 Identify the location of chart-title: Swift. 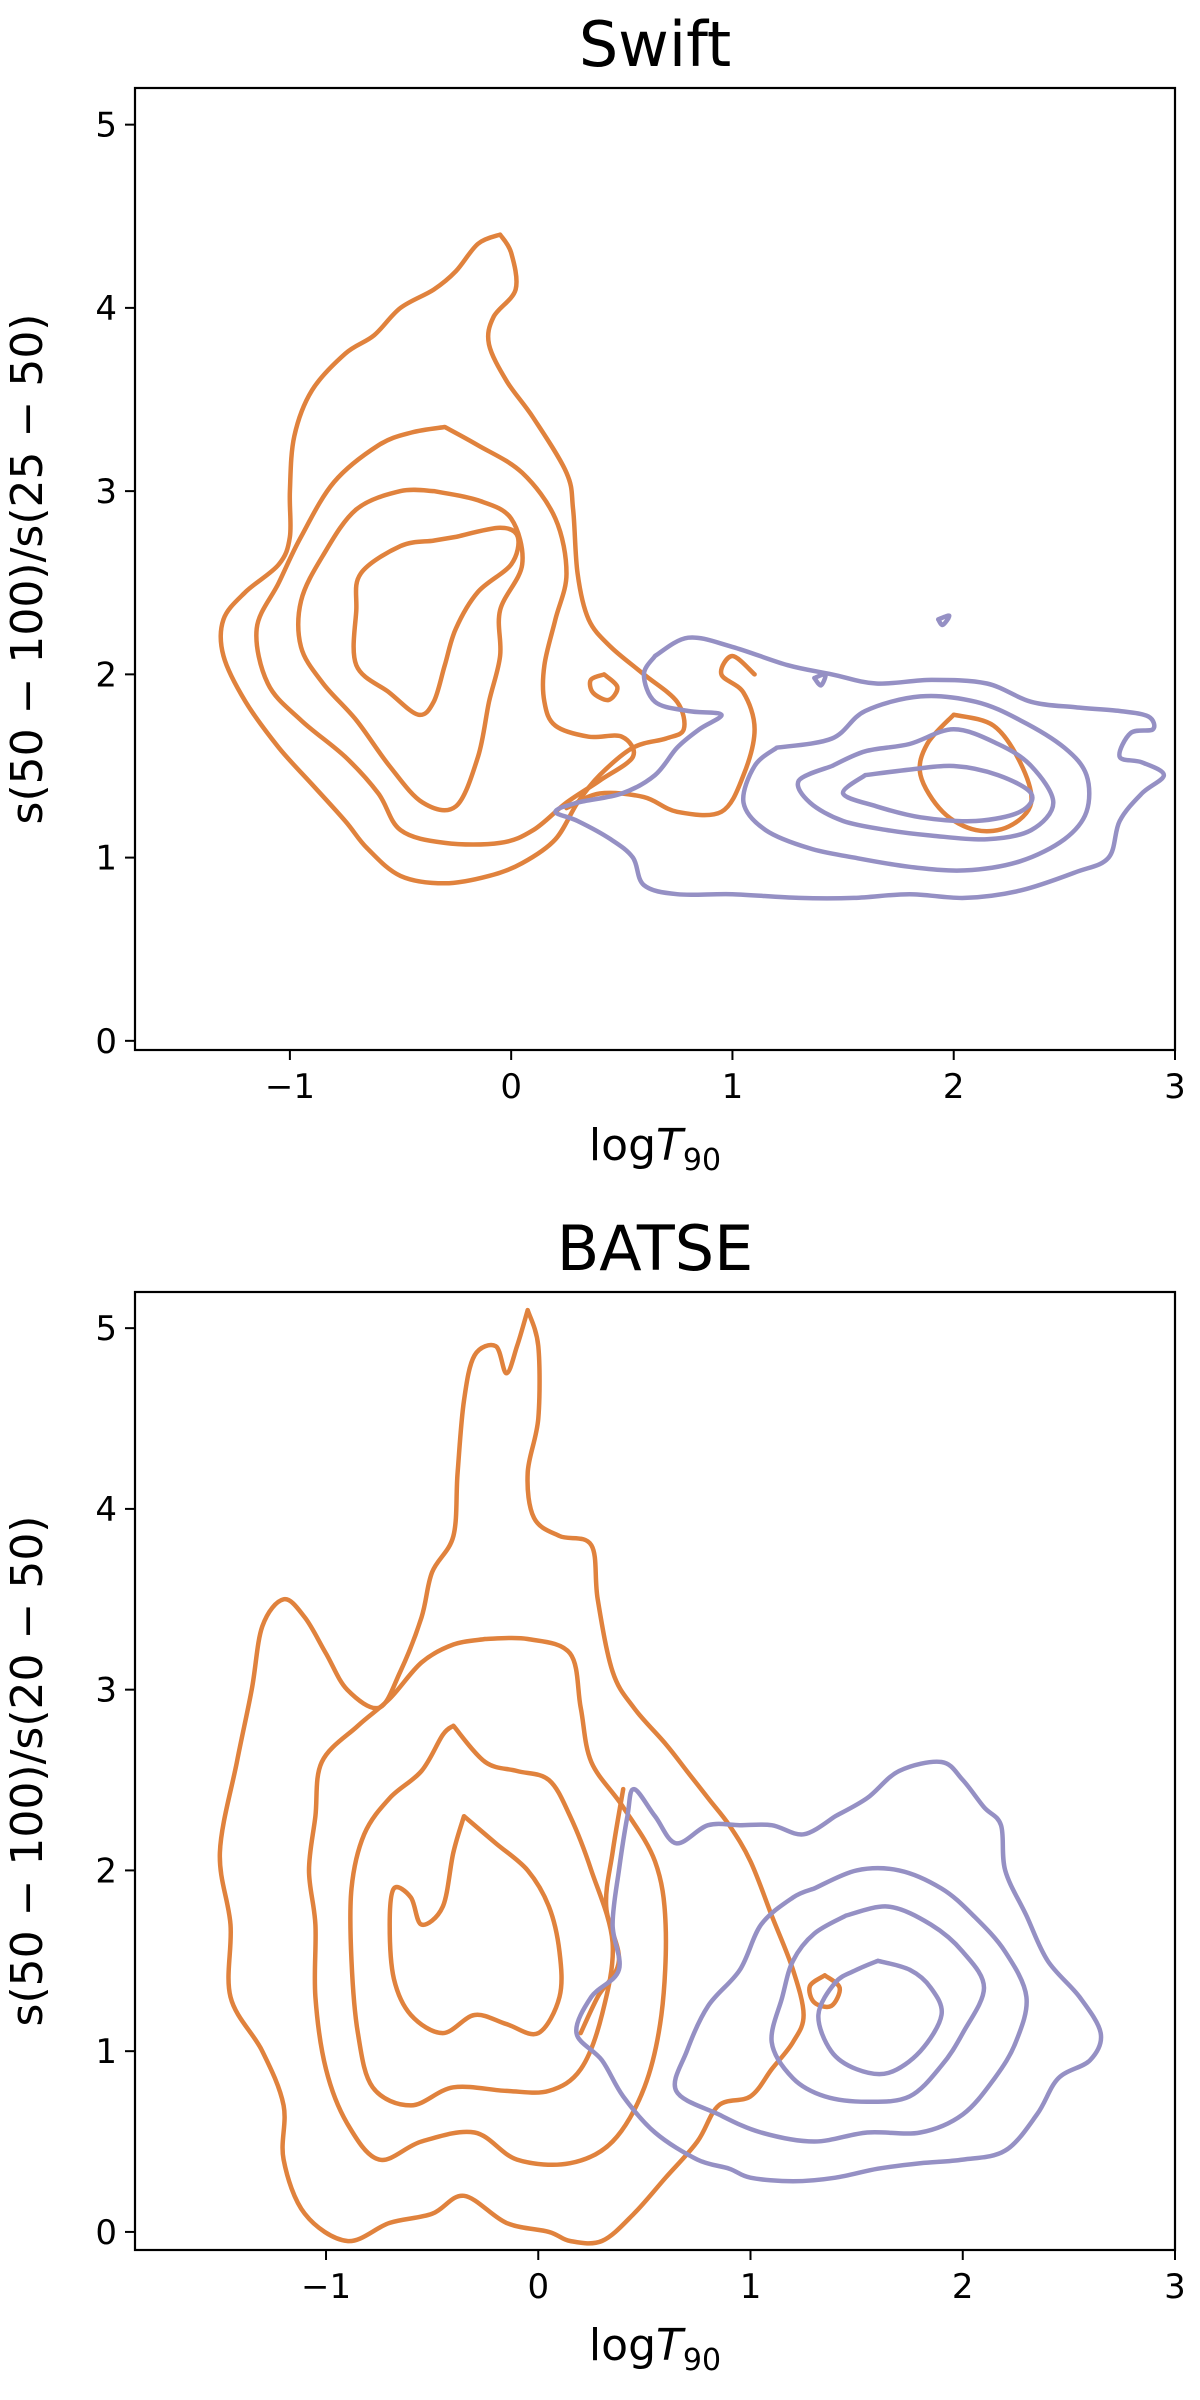
(655, 44).